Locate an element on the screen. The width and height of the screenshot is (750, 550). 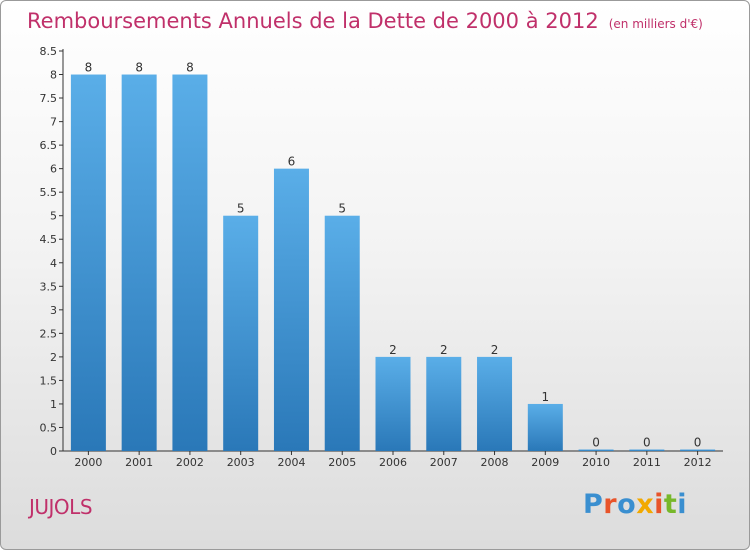
logo-letter: x is located at coordinates (645, 504).